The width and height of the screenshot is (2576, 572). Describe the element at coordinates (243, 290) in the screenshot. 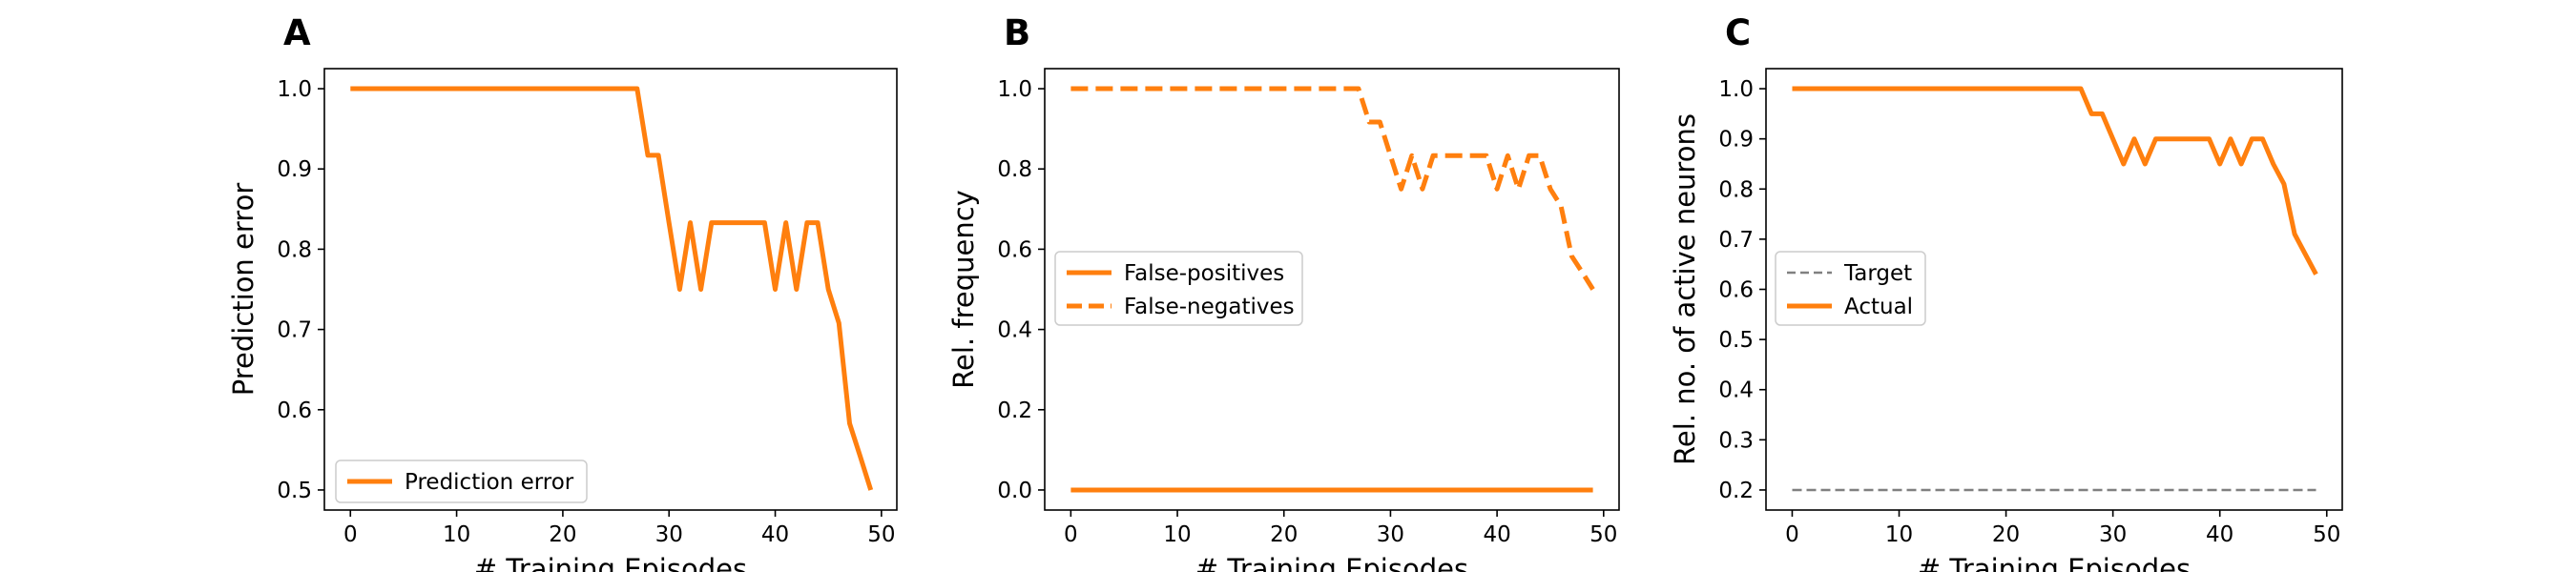

I see `y-axis-label: Prediction error` at that location.